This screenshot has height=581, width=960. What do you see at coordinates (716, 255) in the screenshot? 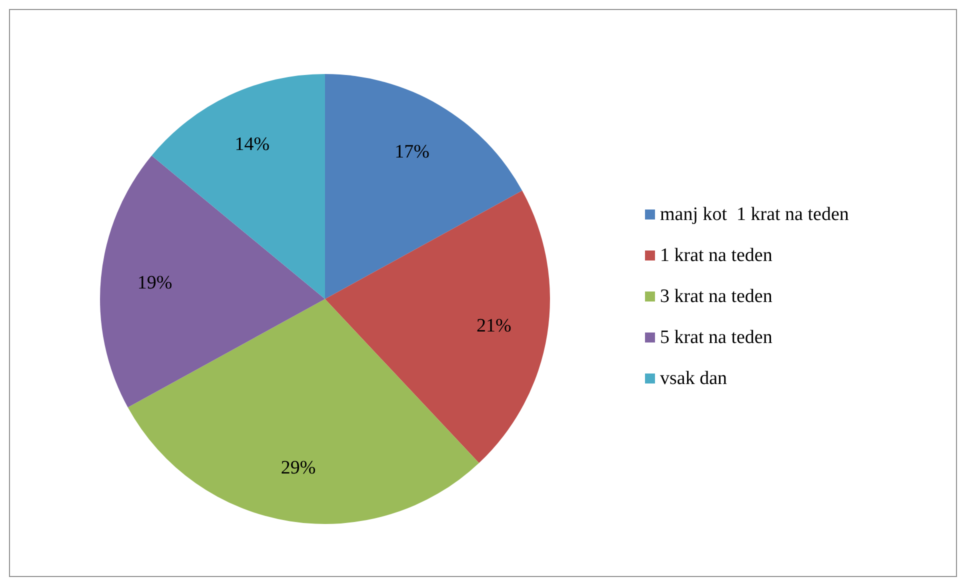
I see `legend-label: 1 krat na teden` at bounding box center [716, 255].